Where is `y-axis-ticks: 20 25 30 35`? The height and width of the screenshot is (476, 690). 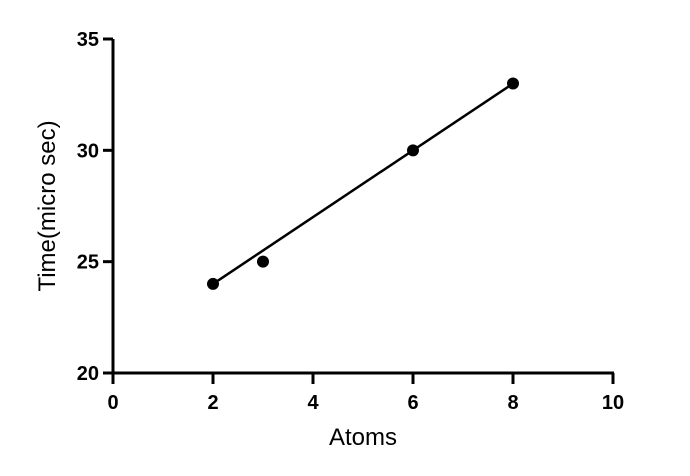 y-axis-ticks: 20 25 30 35 is located at coordinates (95, 207).